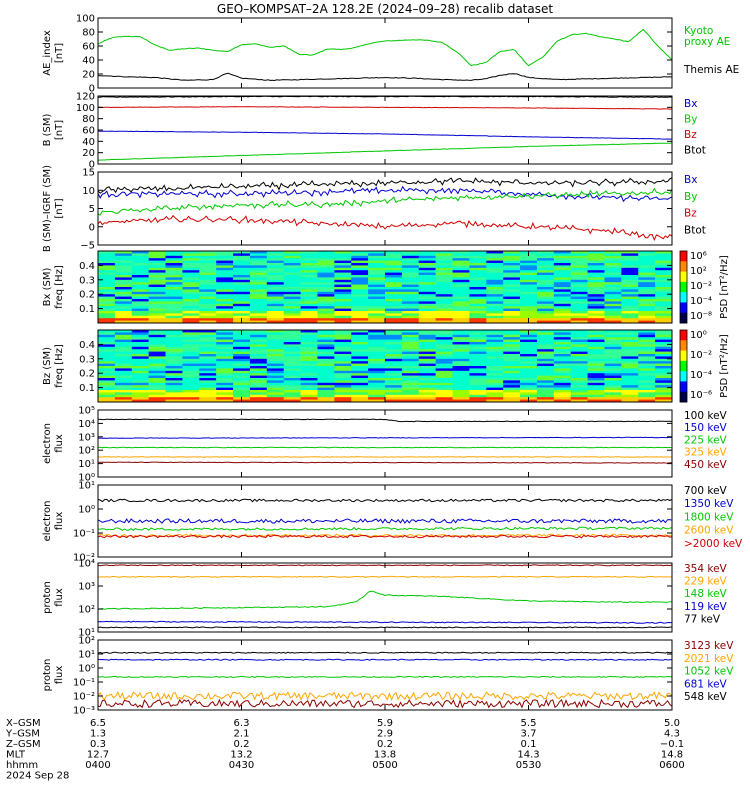 This screenshot has height=800, width=750. I want to click on colorbar-label: PSD [nT²/Hz], so click(724, 287).